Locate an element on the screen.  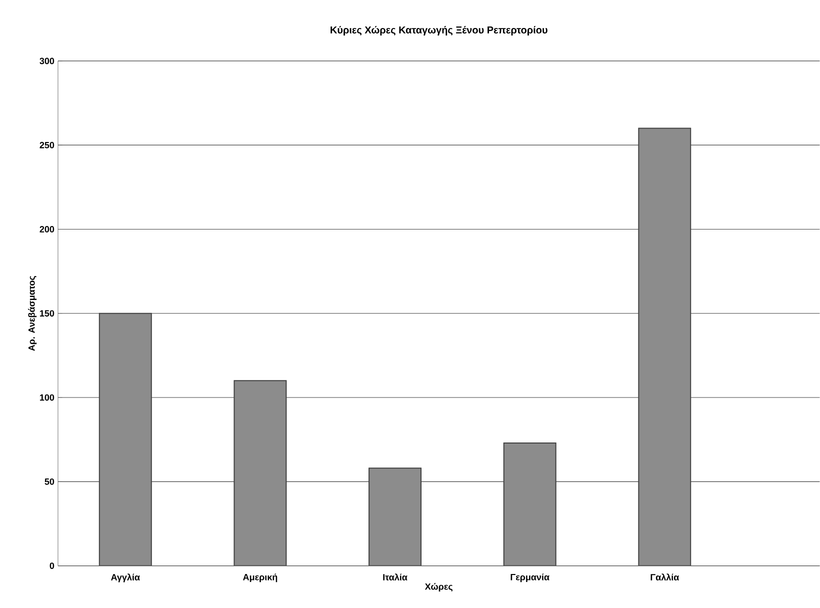
y-tick-label: 200 is located at coordinates (47, 229).